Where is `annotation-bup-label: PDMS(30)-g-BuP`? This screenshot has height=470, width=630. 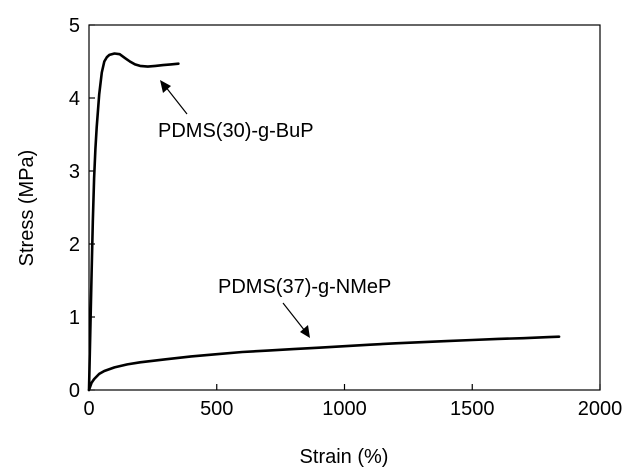
annotation-bup-label: PDMS(30)-g-BuP is located at coordinates (236, 131).